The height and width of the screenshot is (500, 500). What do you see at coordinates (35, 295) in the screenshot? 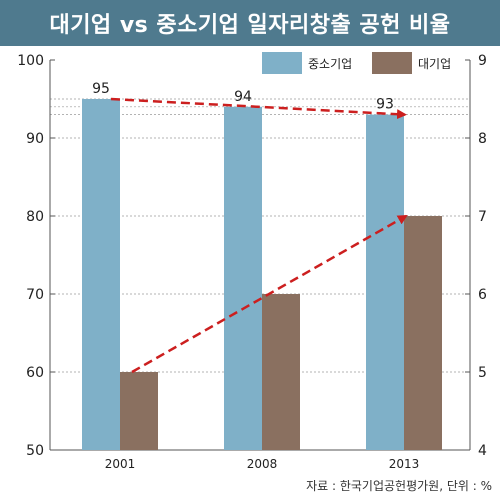
I see `left-tick-label: 70` at bounding box center [35, 295].